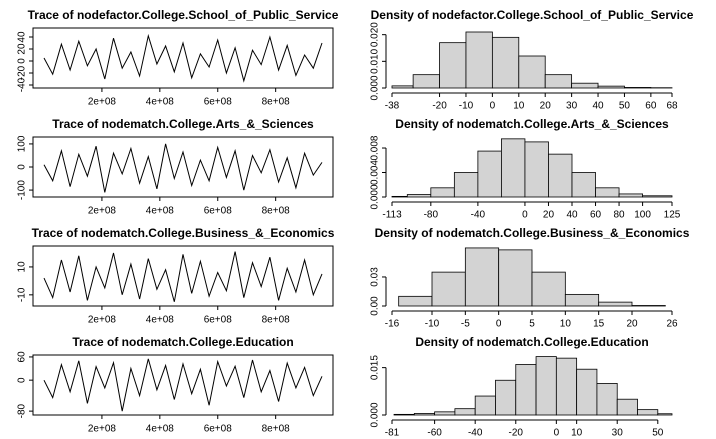  Describe the element at coordinates (392, 324) in the screenshot. I see `x-tick-label: -16` at that location.